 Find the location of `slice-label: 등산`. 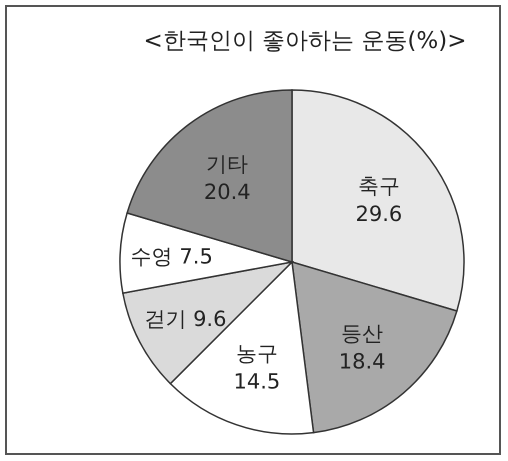

slice-label: 등산 is located at coordinates (362, 334).